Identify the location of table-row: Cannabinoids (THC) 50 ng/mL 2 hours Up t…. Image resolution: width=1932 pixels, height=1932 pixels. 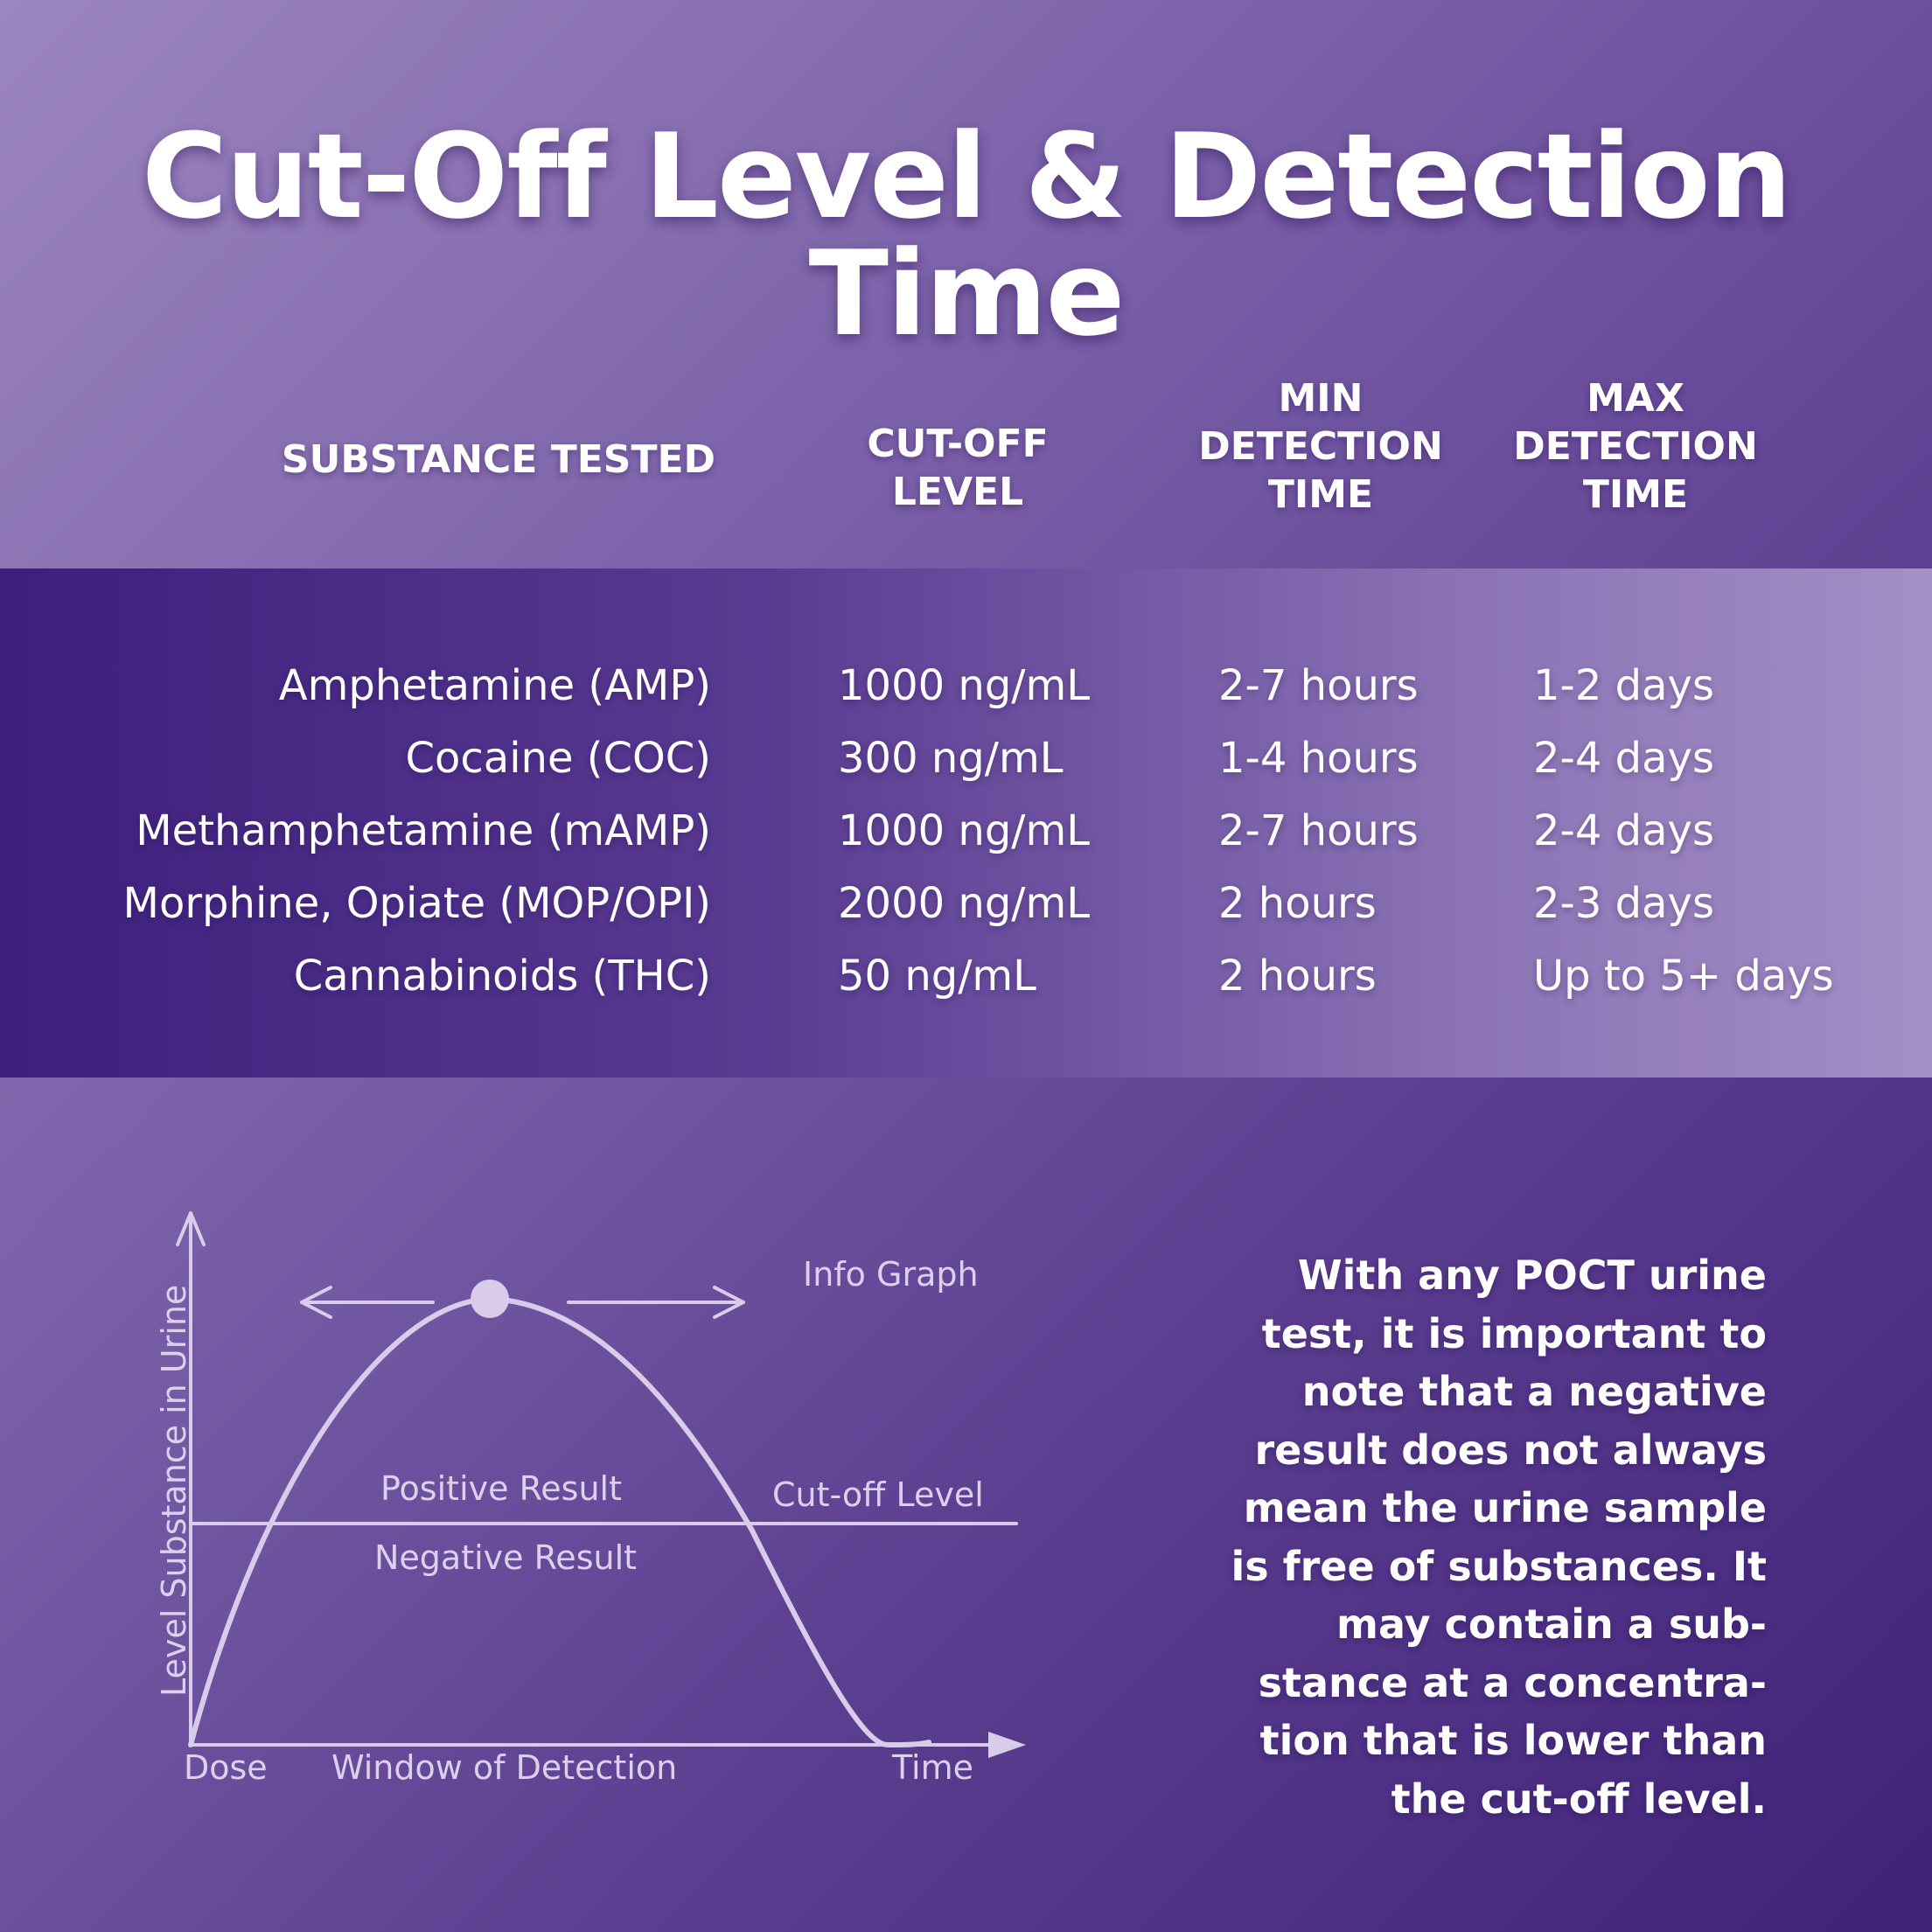
(966, 976).